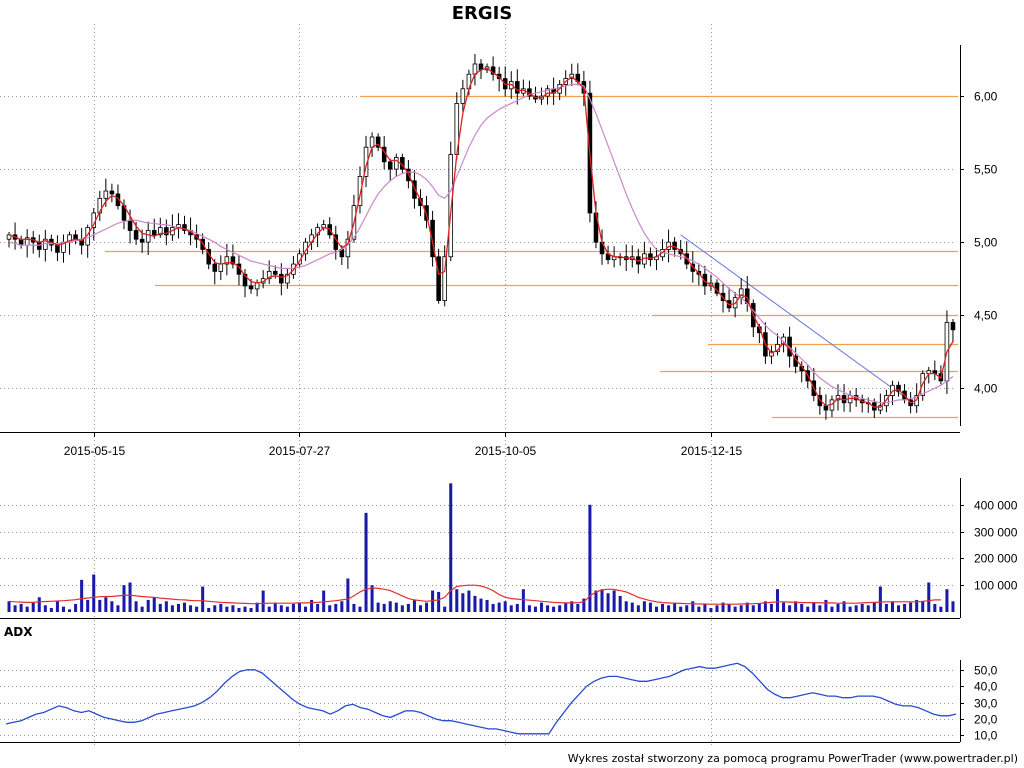  What do you see at coordinates (18, 632) in the screenshot?
I see `adx-panel-title: ADX` at bounding box center [18, 632].